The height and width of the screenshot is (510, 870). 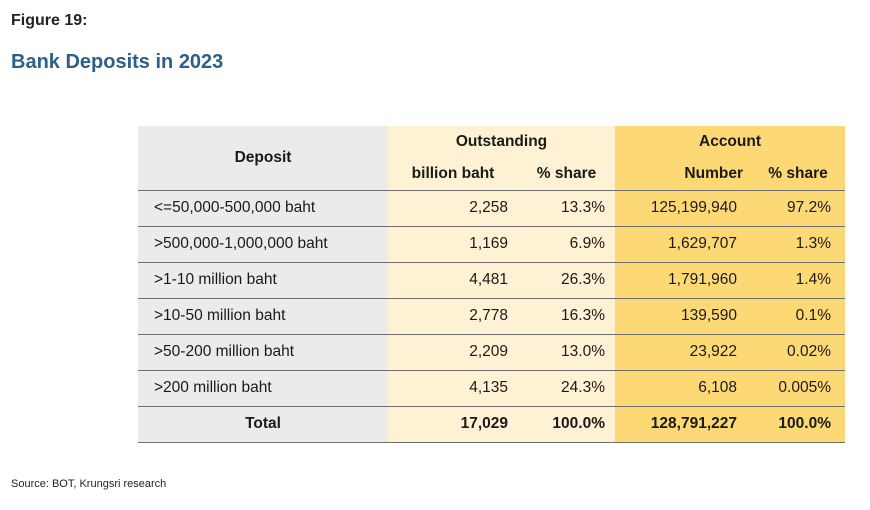 What do you see at coordinates (730, 142) in the screenshot?
I see `header-account: Account` at bounding box center [730, 142].